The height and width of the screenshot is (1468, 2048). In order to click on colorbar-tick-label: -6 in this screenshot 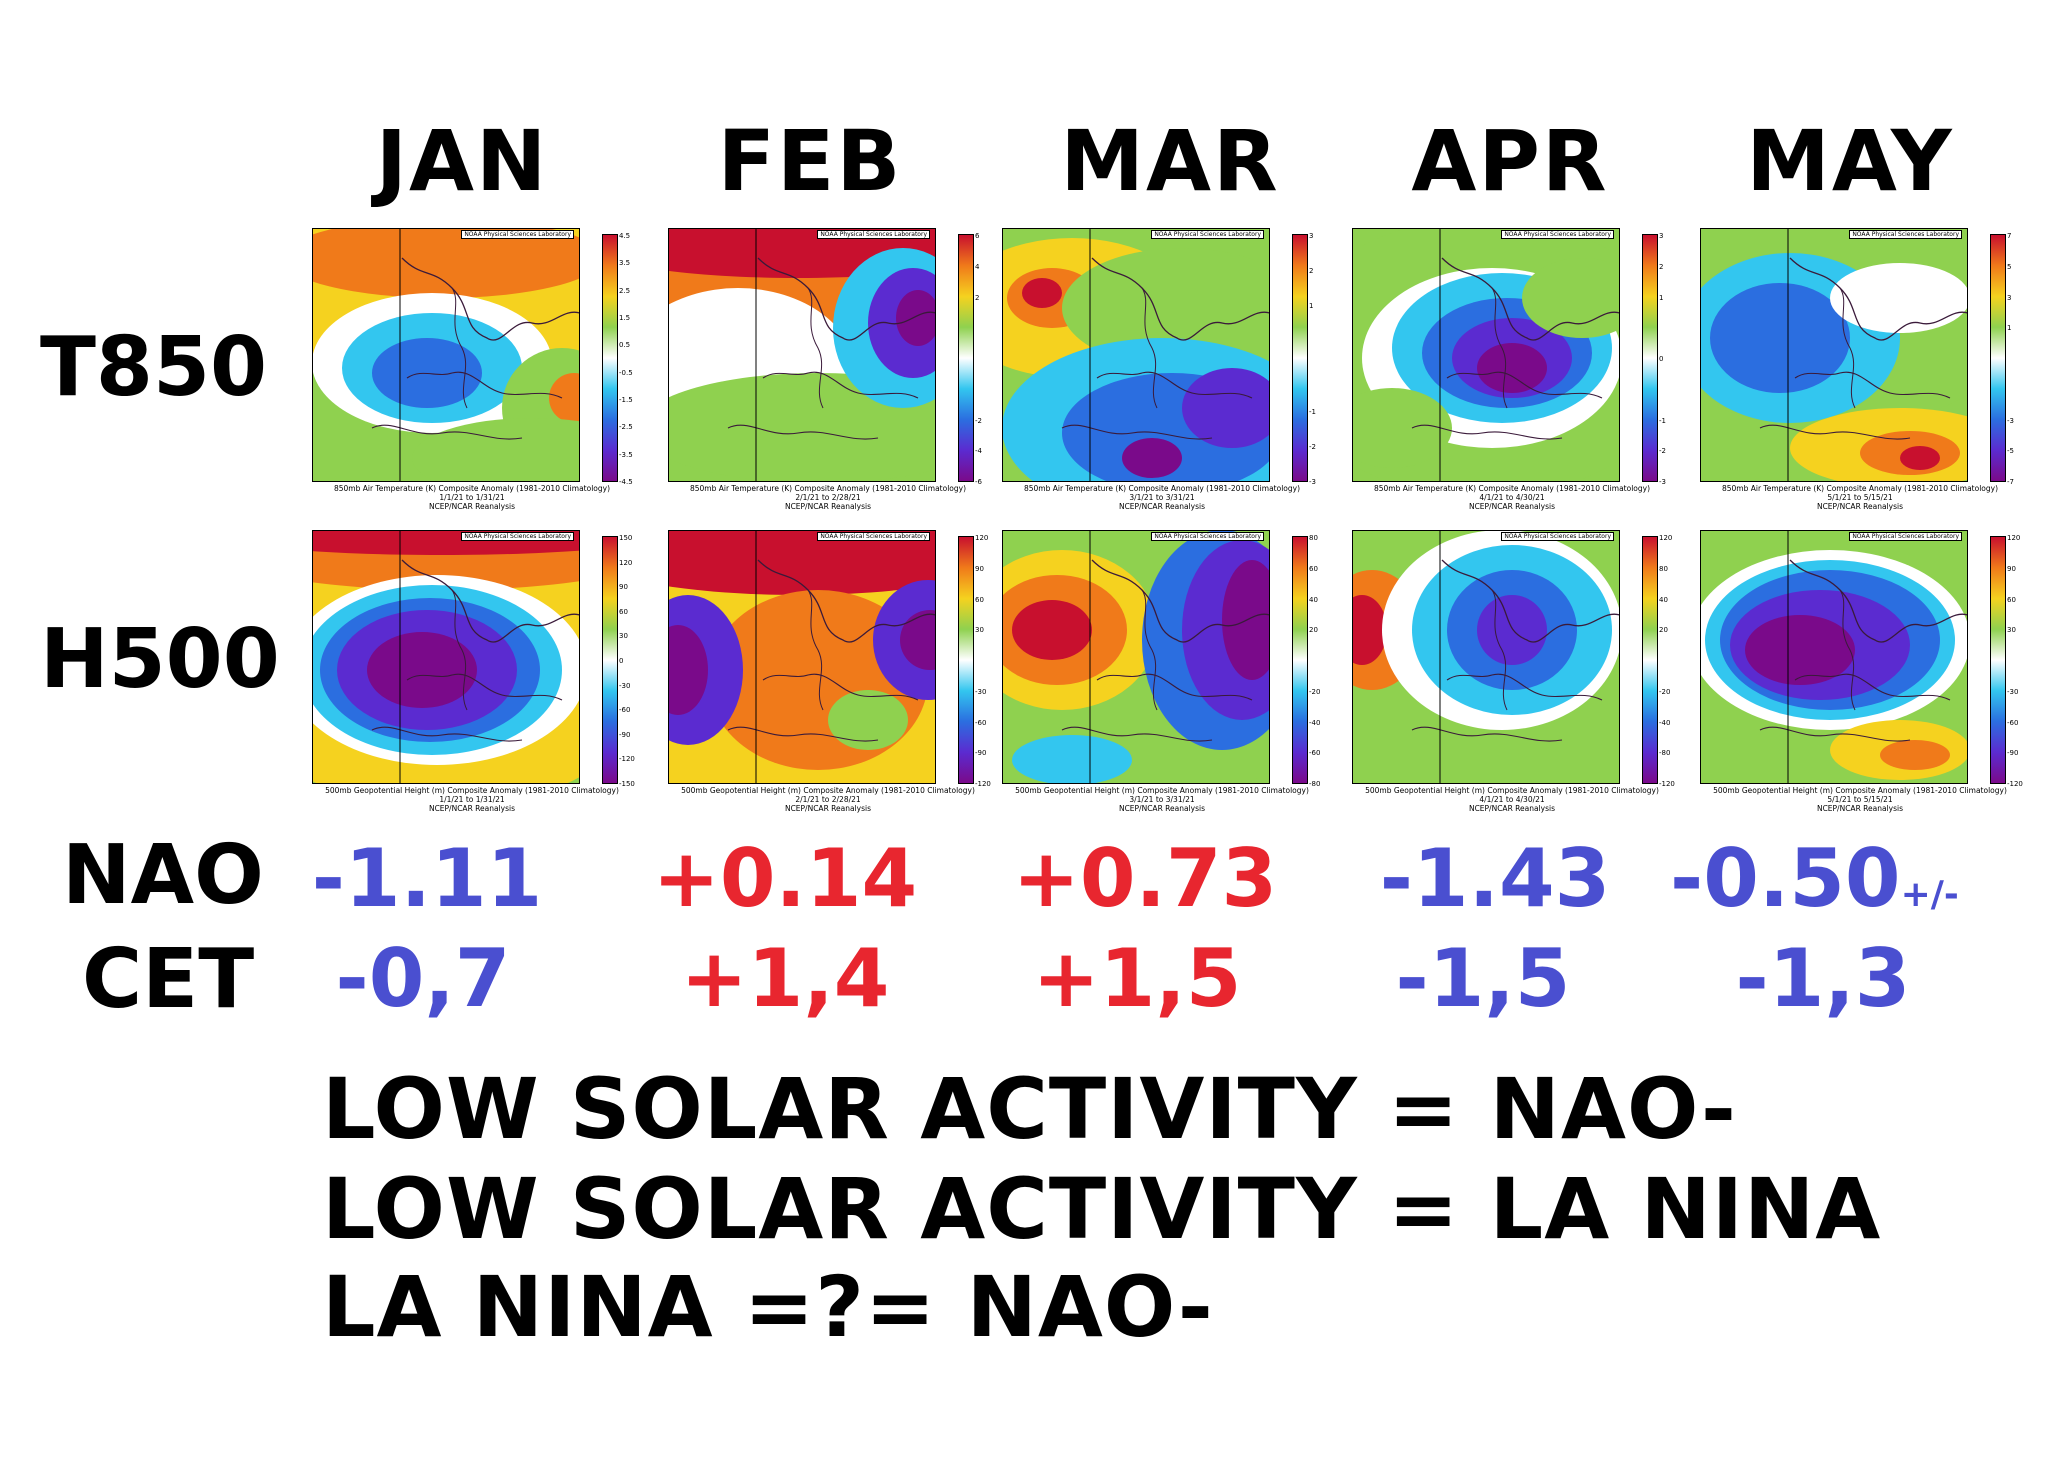, I will do `click(978, 482)`.